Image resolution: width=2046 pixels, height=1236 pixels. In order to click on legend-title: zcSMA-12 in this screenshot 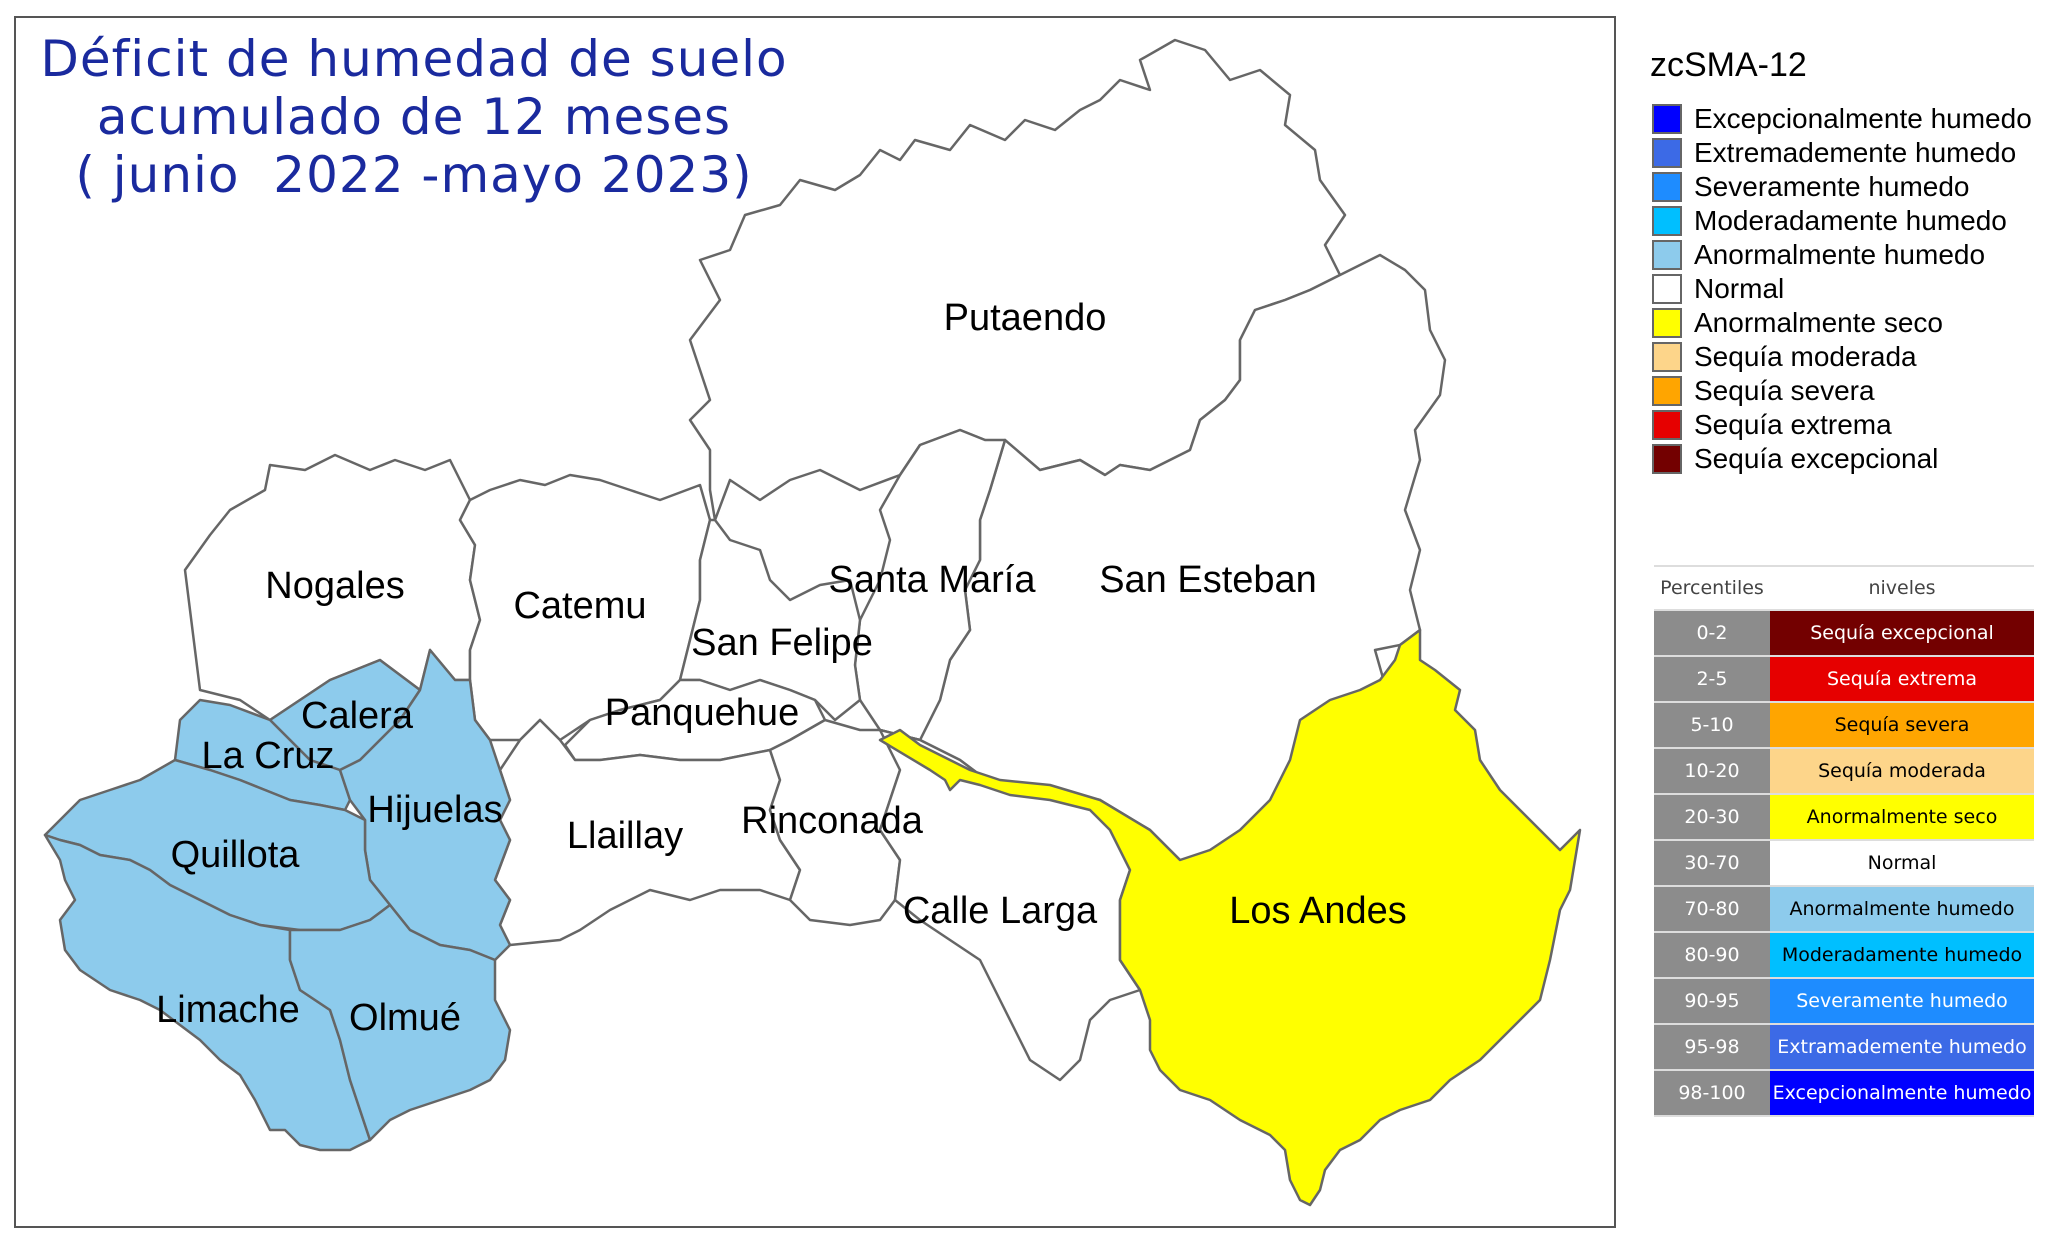, I will do `click(1728, 65)`.